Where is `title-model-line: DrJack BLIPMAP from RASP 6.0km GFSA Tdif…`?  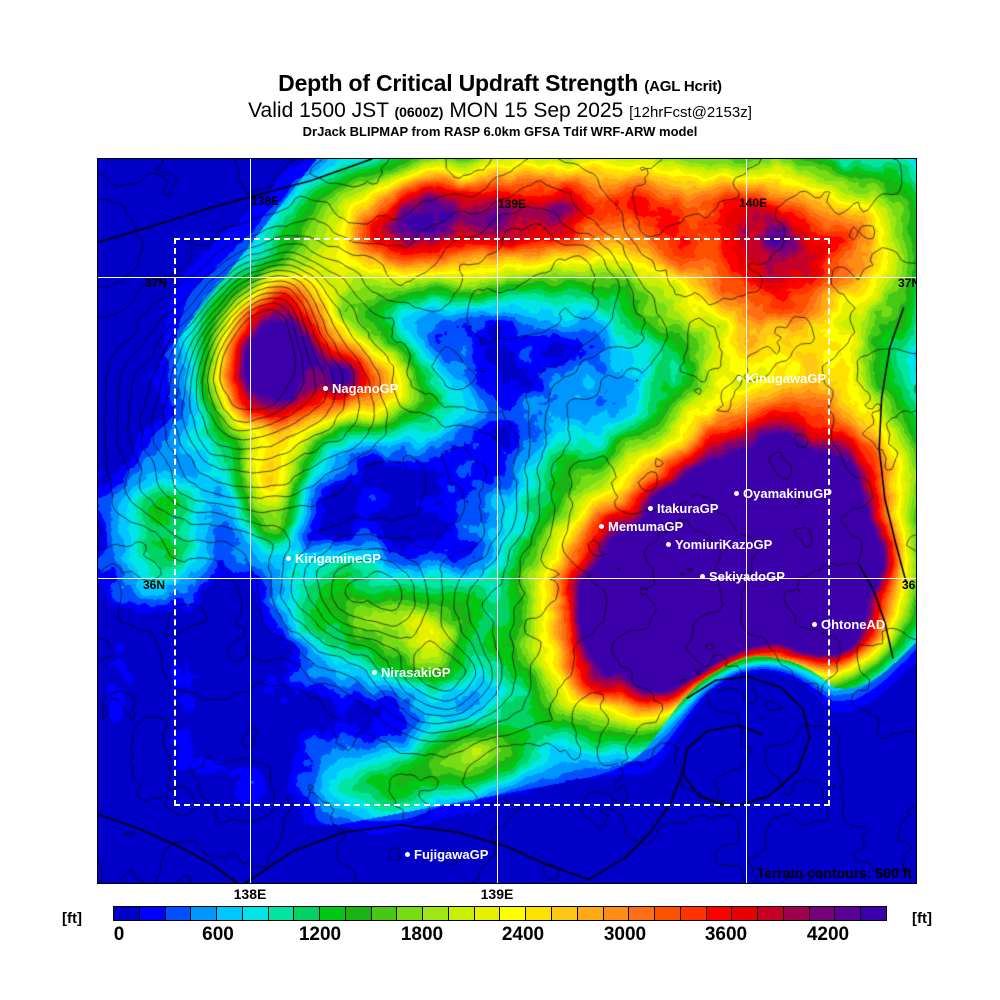
title-model-line: DrJack BLIPMAP from RASP 6.0km GFSA Tdif… is located at coordinates (500, 131).